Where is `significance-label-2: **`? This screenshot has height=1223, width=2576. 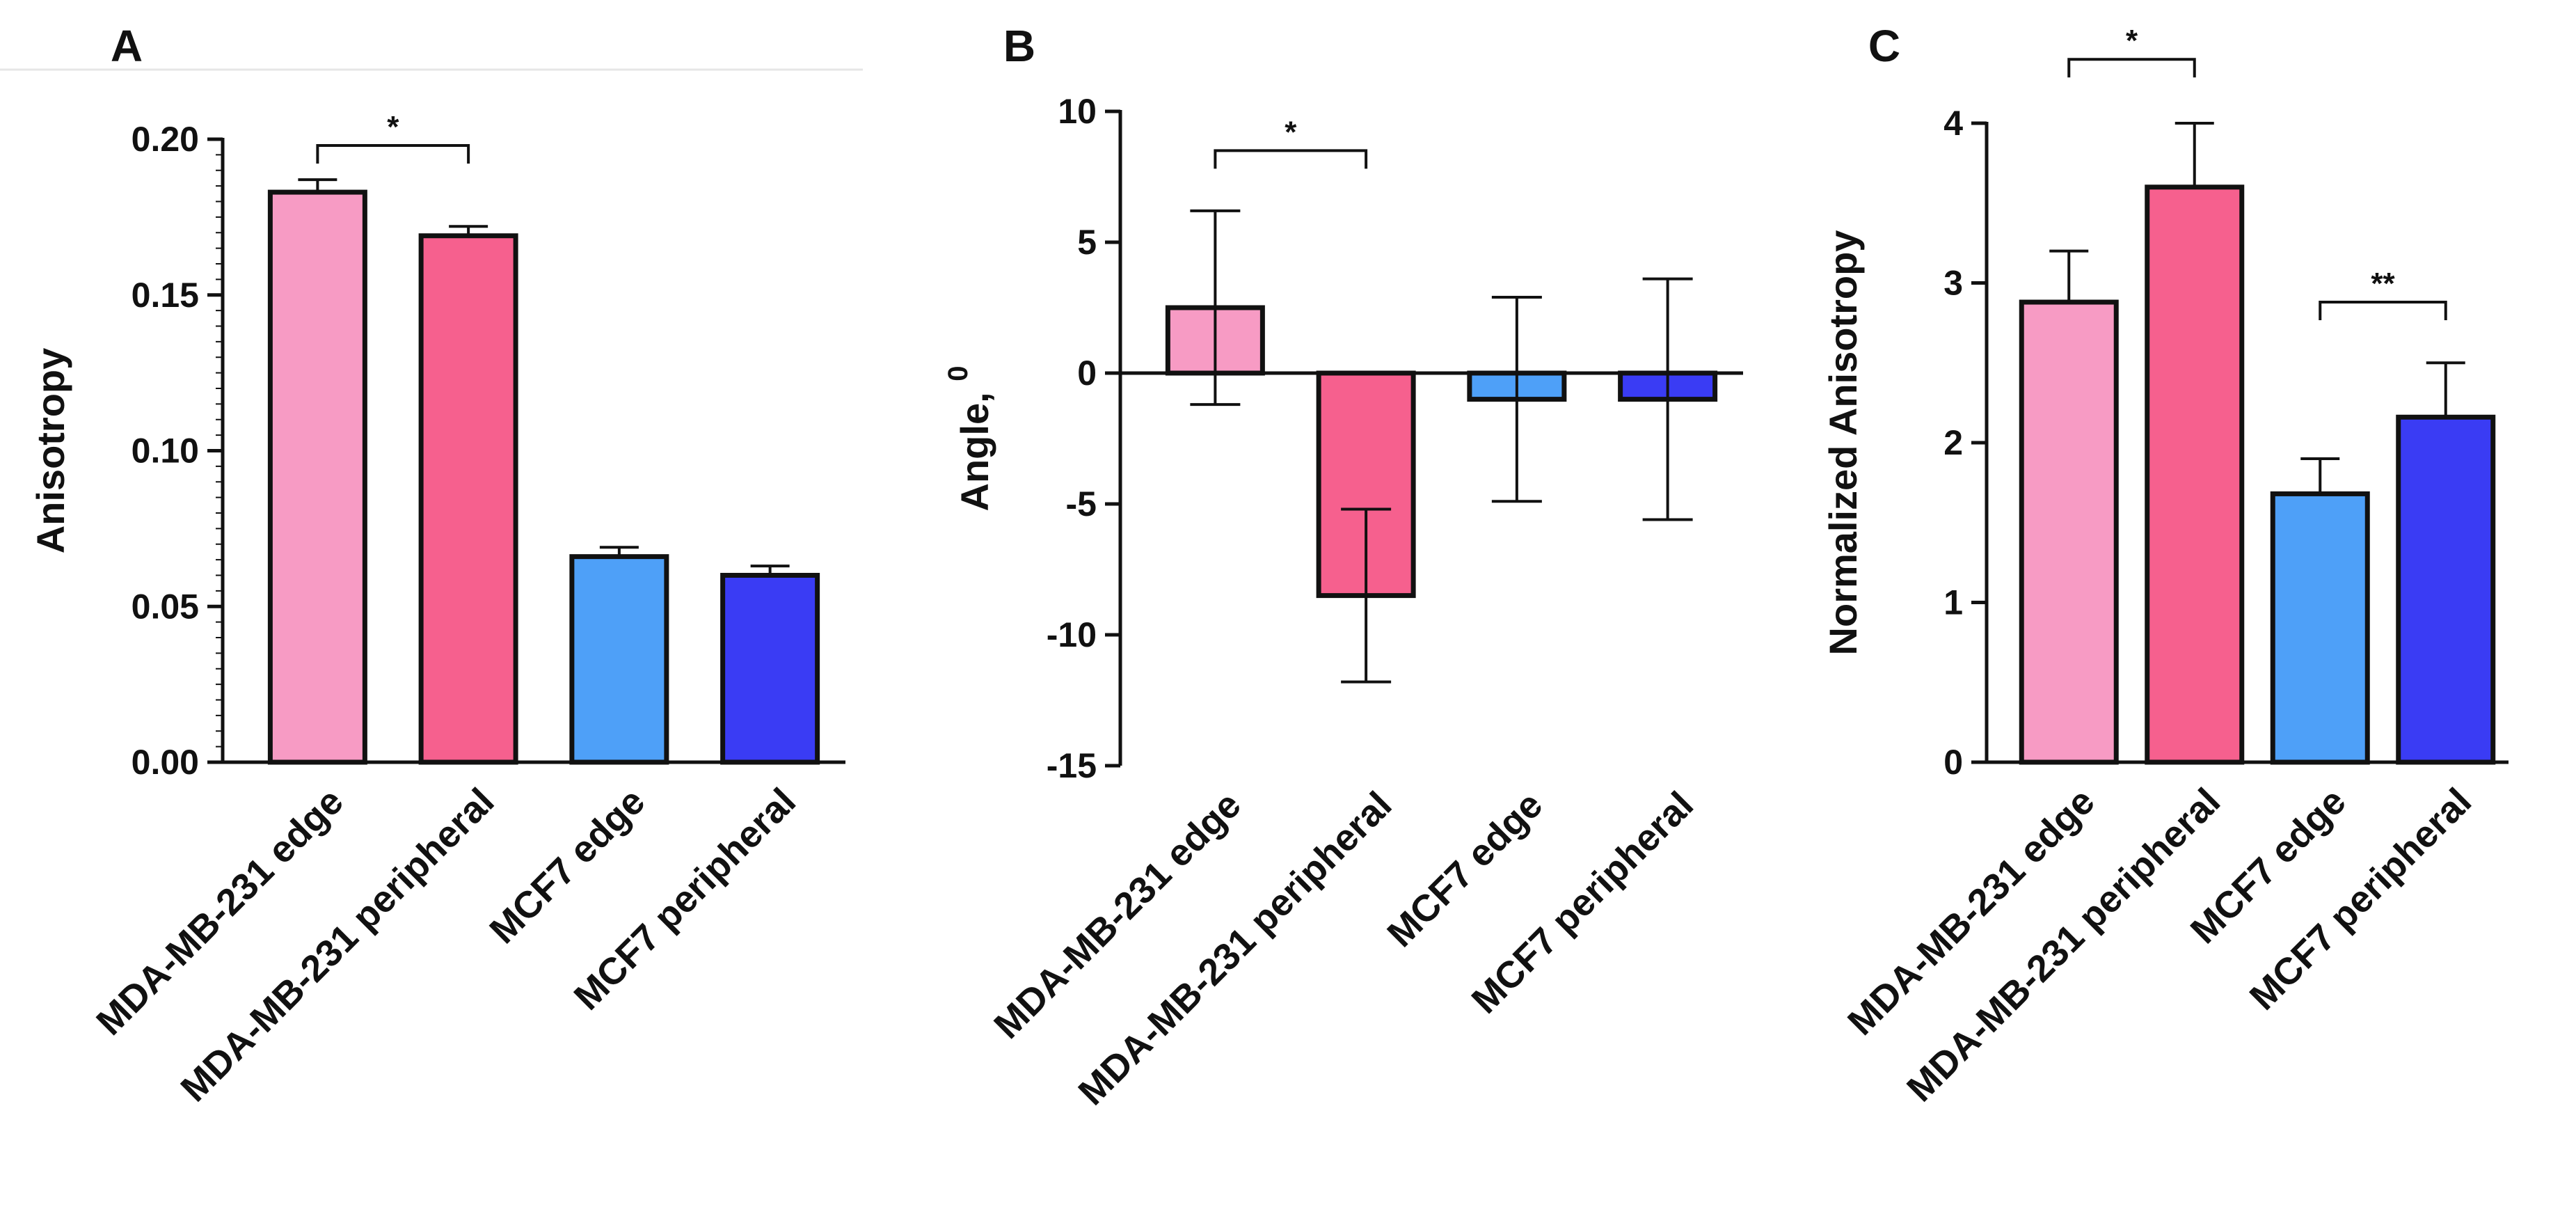 significance-label-2: ** is located at coordinates (2383, 284).